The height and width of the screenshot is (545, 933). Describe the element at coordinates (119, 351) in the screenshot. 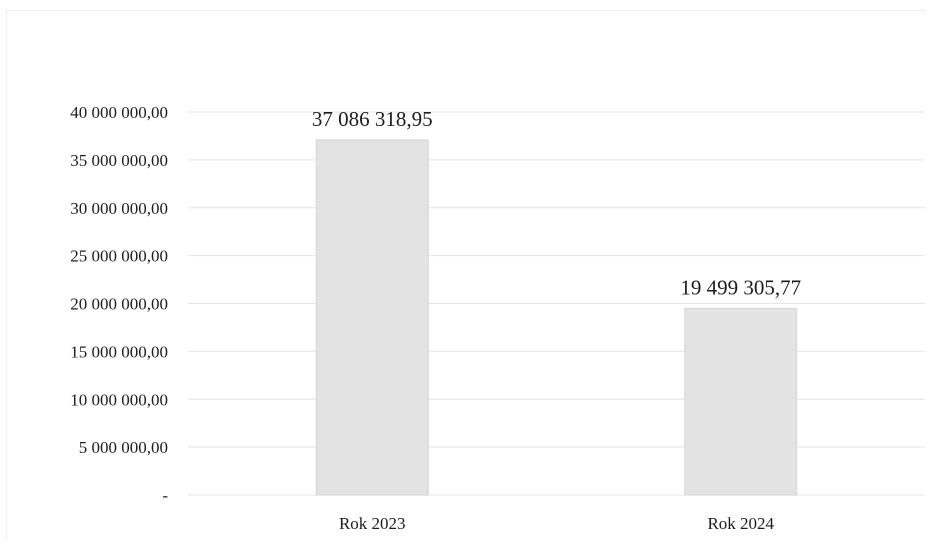

I see `y-tick-label: 15 000 000,00` at that location.